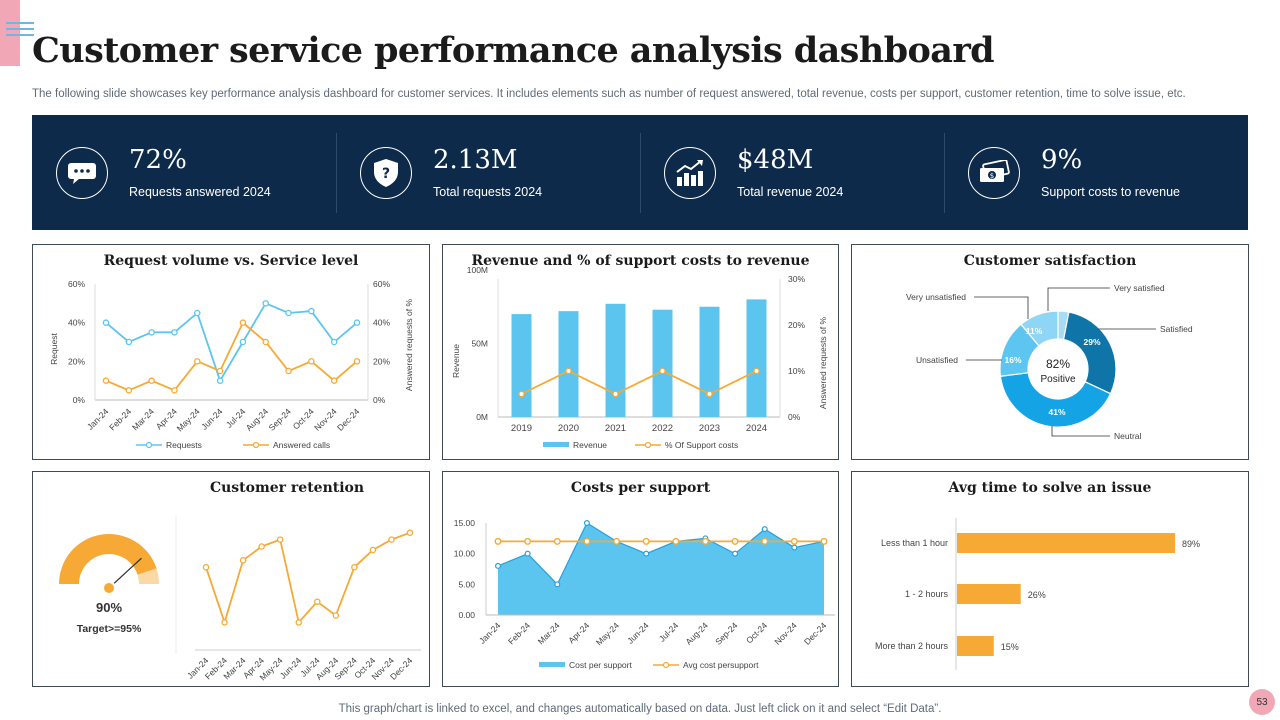  What do you see at coordinates (936, 297) in the screenshot?
I see `slice-name-label: Very unsatisfied` at bounding box center [936, 297].